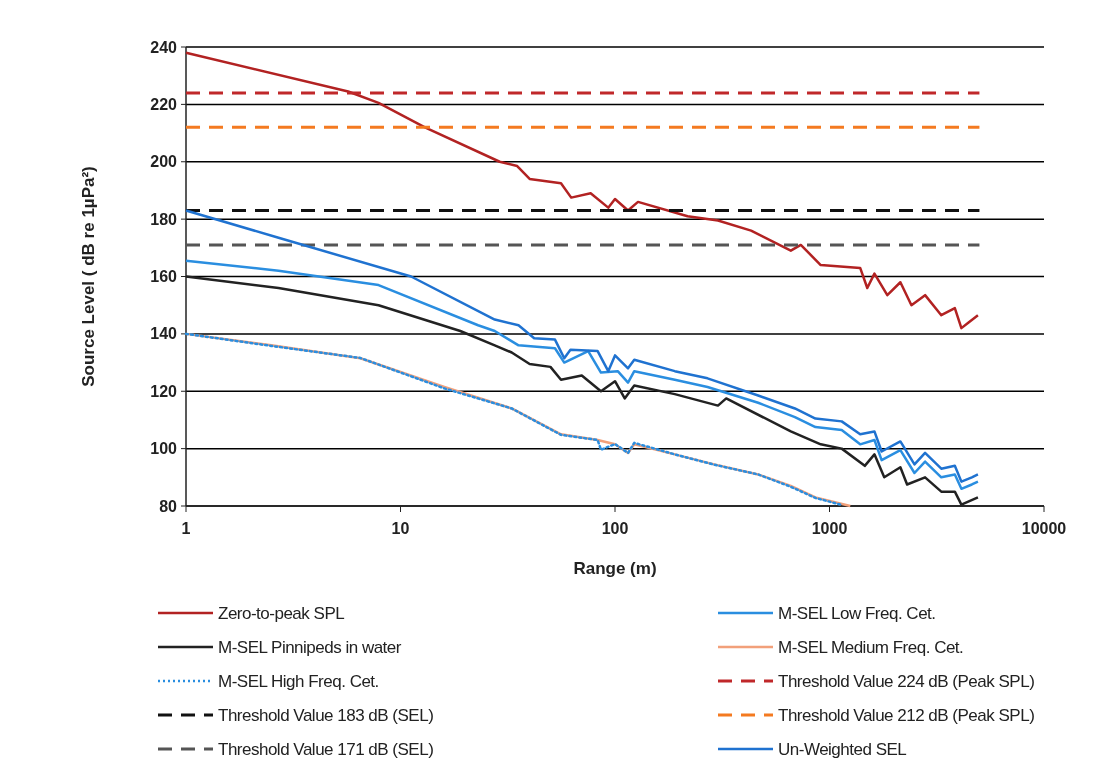 The image size is (1098, 780). What do you see at coordinates (186, 528) in the screenshot?
I see `x-tick-label: 1` at bounding box center [186, 528].